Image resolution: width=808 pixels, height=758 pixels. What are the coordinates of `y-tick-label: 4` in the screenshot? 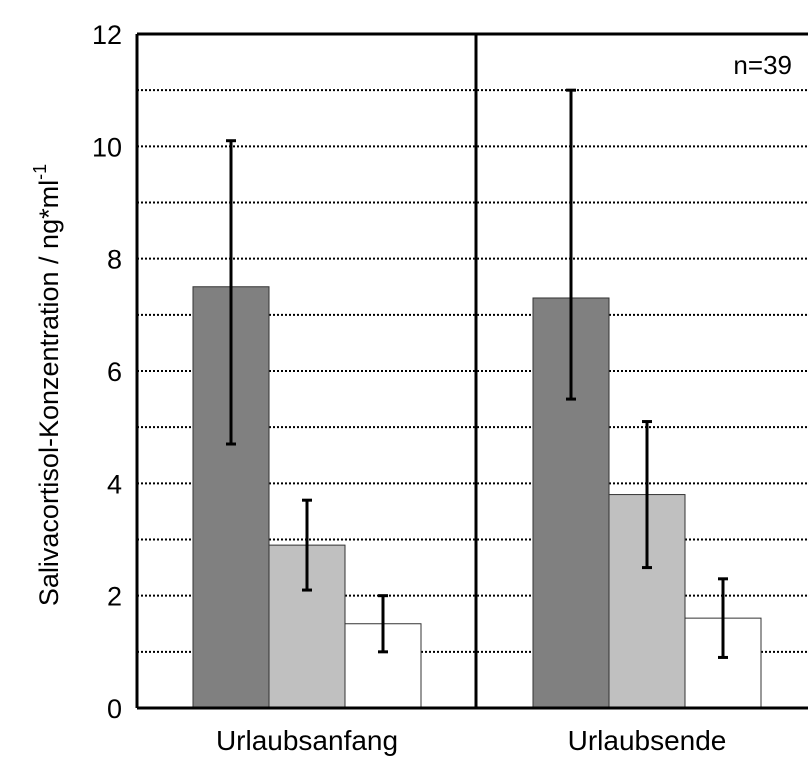 It's located at (114, 484).